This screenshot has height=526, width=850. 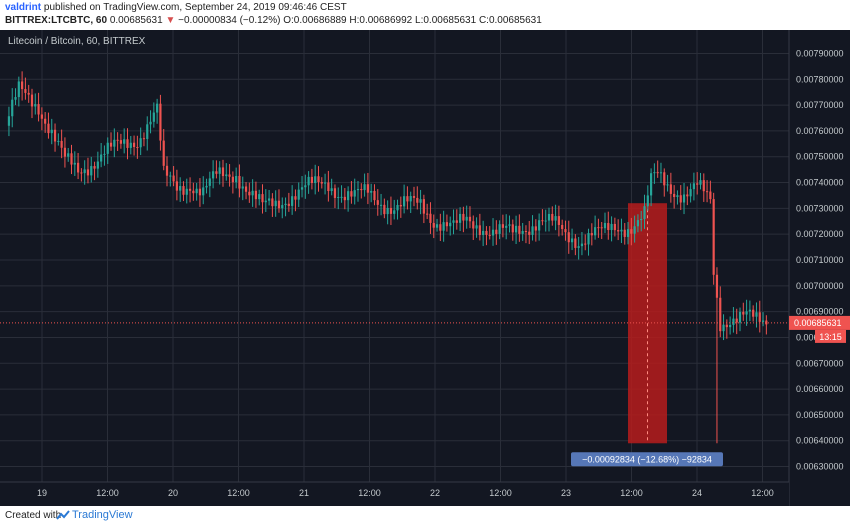 What do you see at coordinates (23, 7) in the screenshot?
I see `author-link: valdrint` at bounding box center [23, 7].